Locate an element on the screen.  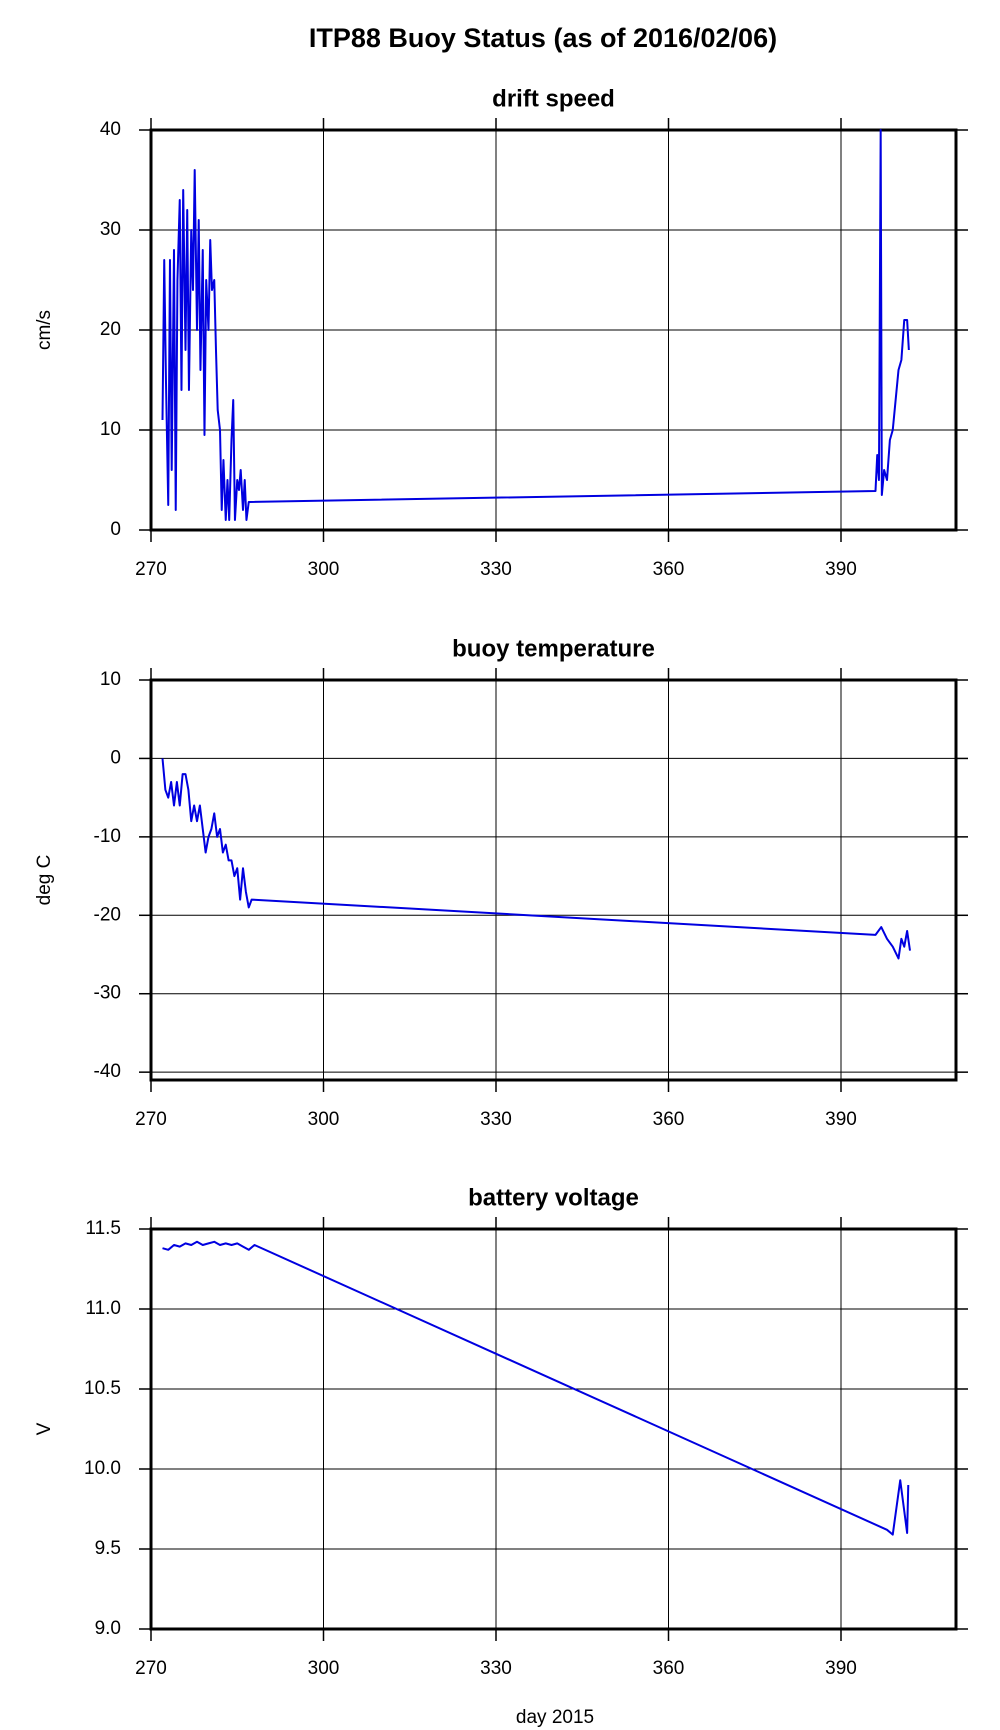
y-tick-label: 11.5 is located at coordinates (103, 1228).